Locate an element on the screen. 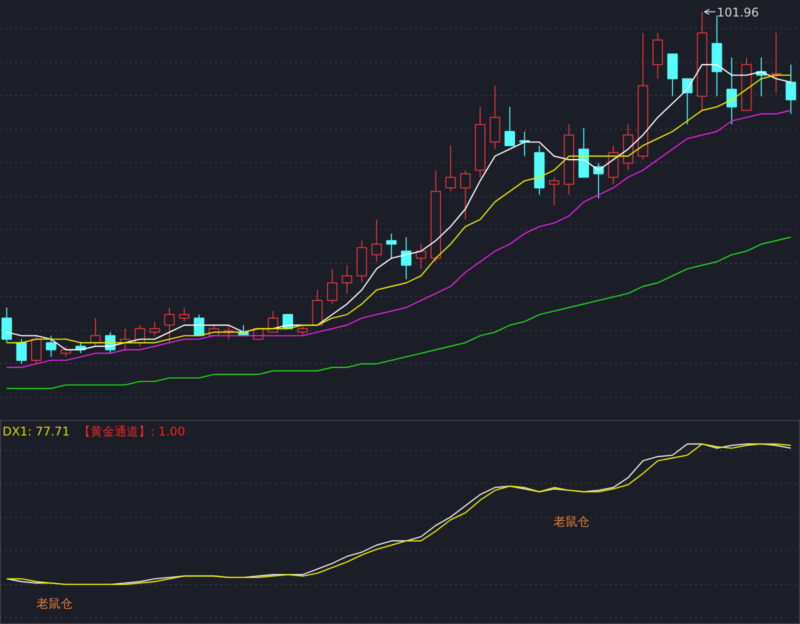 The image size is (800, 624). text: DX1: 77.71 is located at coordinates (36, 431).